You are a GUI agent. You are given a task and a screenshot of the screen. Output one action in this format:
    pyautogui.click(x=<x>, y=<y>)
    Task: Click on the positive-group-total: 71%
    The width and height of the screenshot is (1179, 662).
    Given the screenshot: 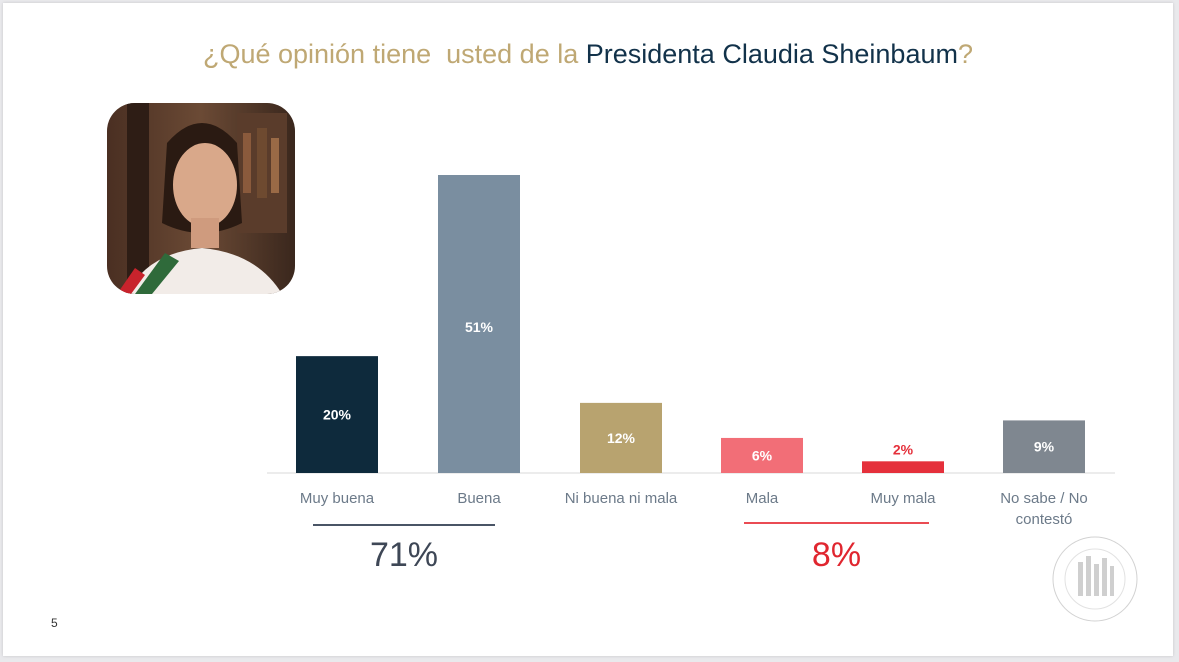 What is the action you would take?
    pyautogui.click(x=404, y=555)
    